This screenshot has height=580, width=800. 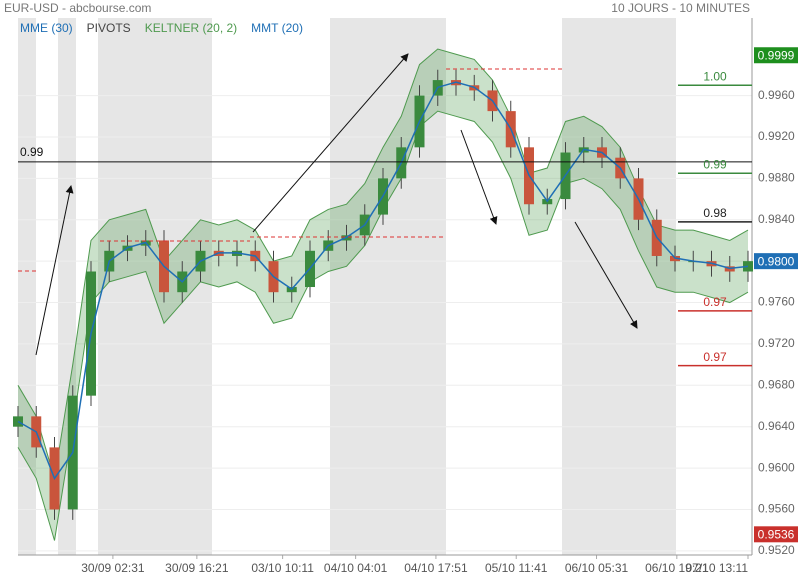 What do you see at coordinates (776, 343) in the screenshot?
I see `y-tick-label: 0.9720` at bounding box center [776, 343].